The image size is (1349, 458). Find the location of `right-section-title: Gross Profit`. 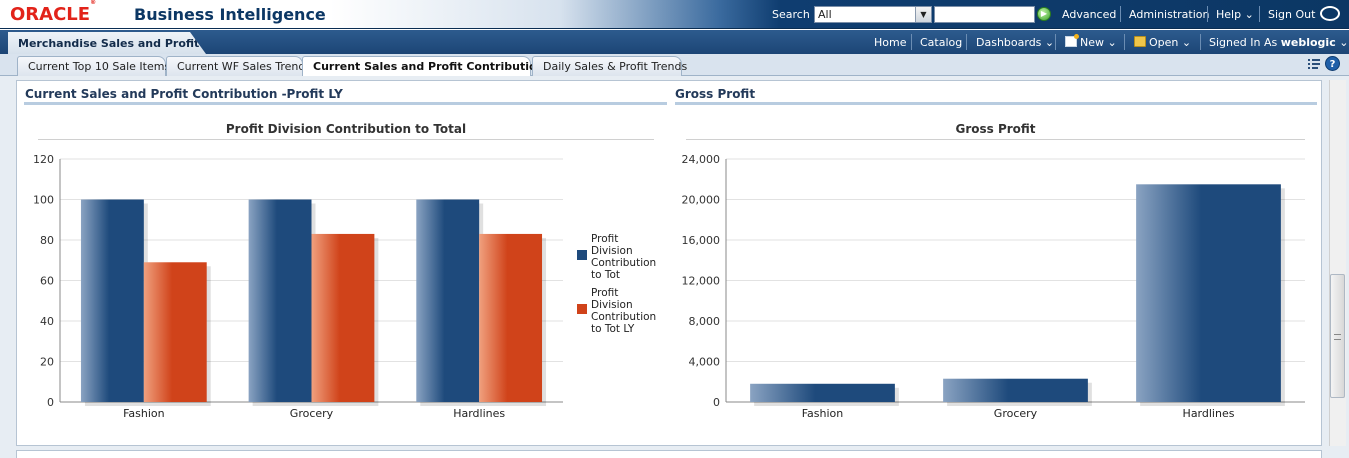

right-section-title: Gross Profit is located at coordinates (715, 94).